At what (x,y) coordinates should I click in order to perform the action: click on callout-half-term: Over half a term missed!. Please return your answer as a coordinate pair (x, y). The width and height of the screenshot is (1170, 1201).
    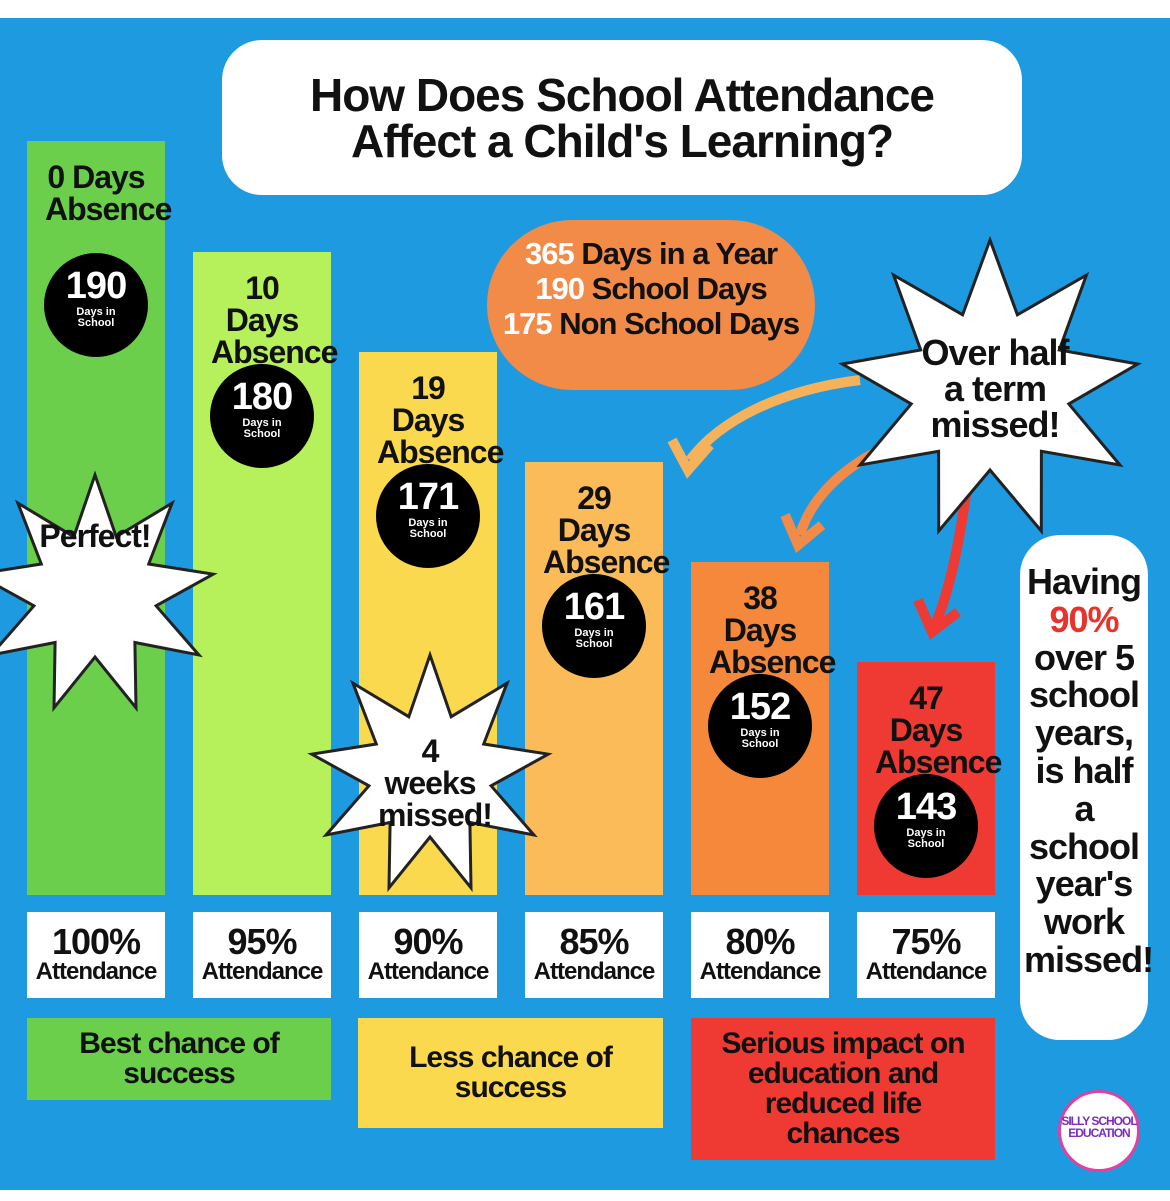
    Looking at the image, I should click on (995, 388).